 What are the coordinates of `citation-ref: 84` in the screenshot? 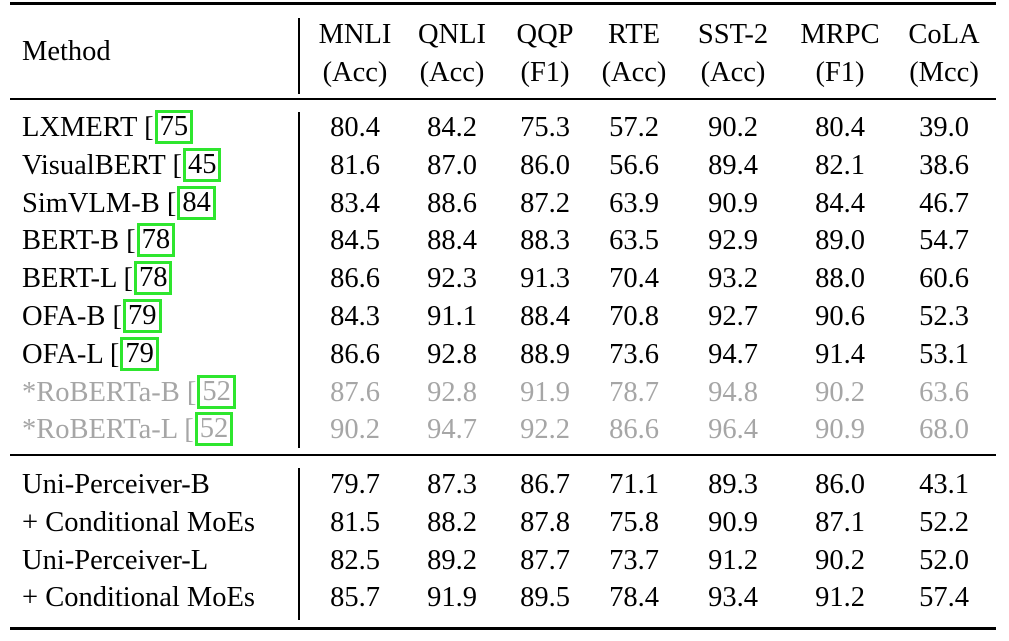 It's located at (196, 202).